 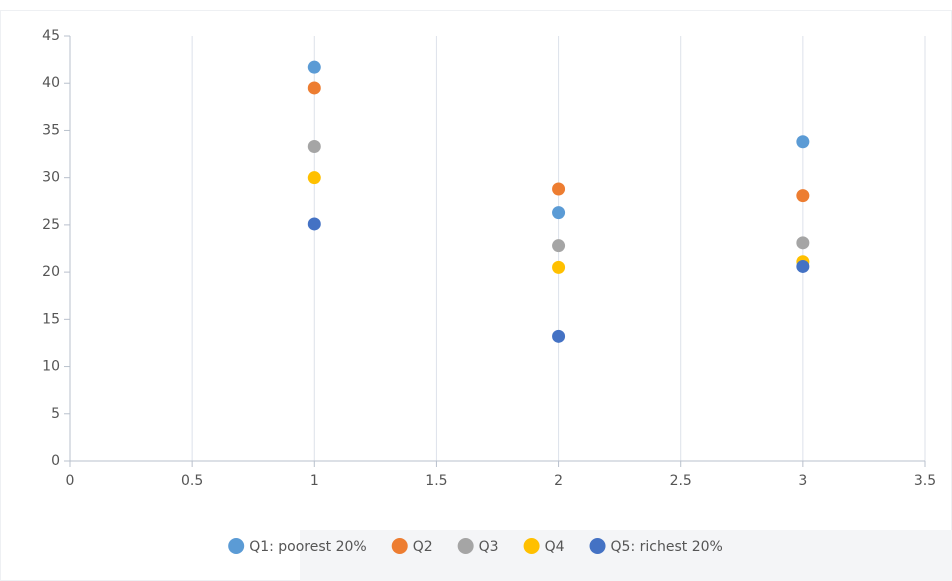 I want to click on legend-label: Q4, so click(x=555, y=547).